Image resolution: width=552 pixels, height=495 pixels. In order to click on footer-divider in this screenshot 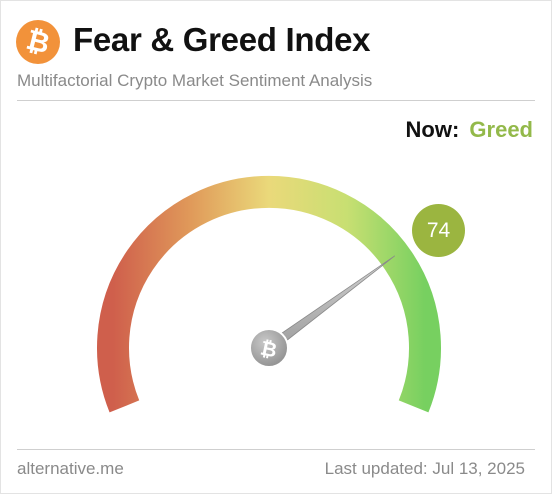, I will do `click(276, 449)`.